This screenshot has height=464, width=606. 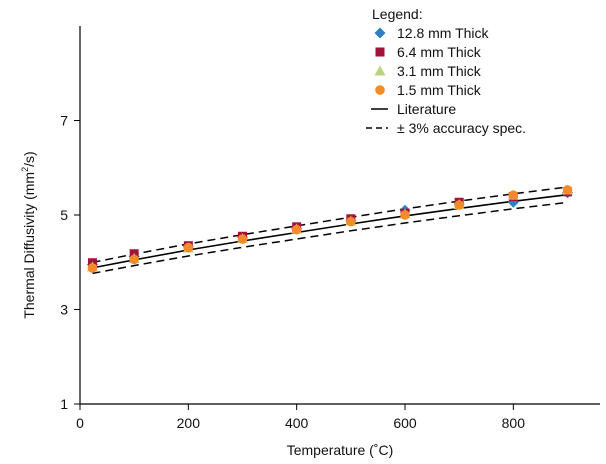 I want to click on x-tick-label: 400, so click(x=297, y=423).